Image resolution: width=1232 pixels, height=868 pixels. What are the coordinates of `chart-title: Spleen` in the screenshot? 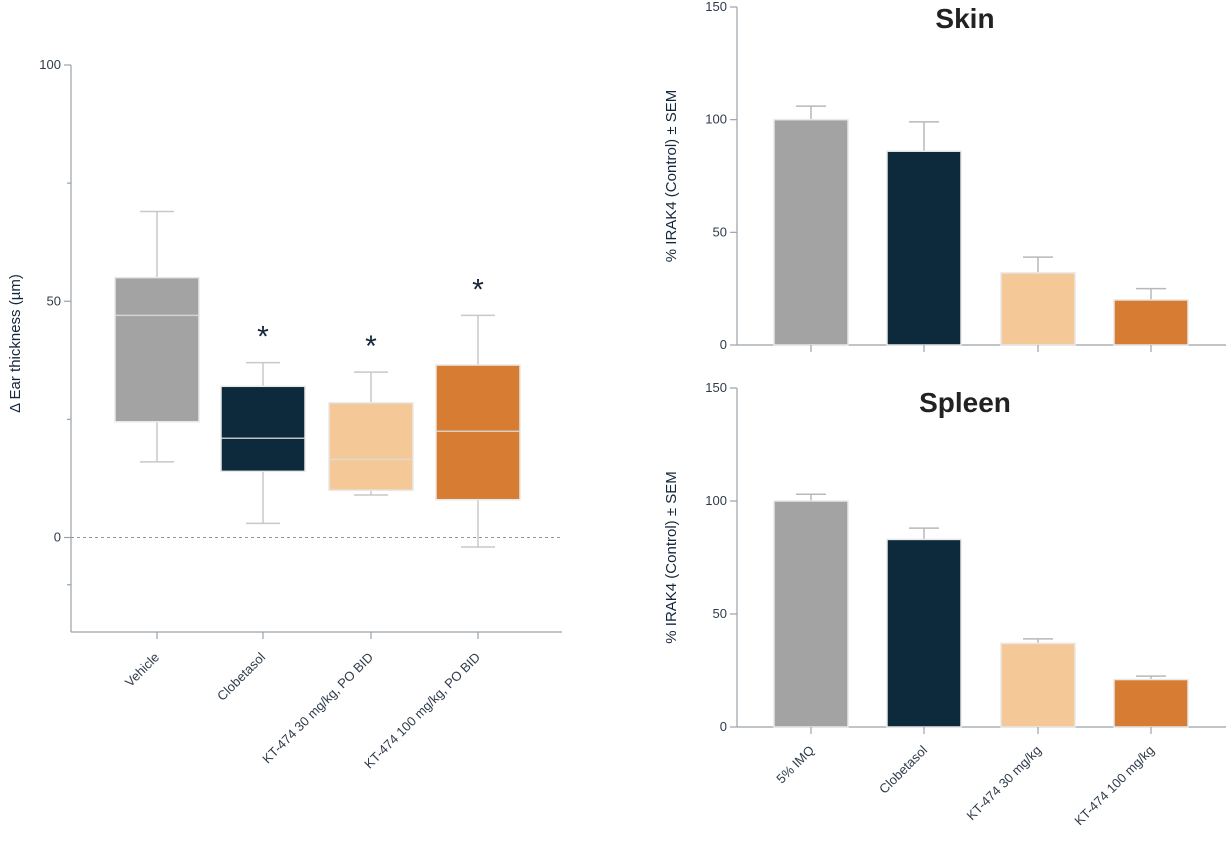 It's located at (965, 402).